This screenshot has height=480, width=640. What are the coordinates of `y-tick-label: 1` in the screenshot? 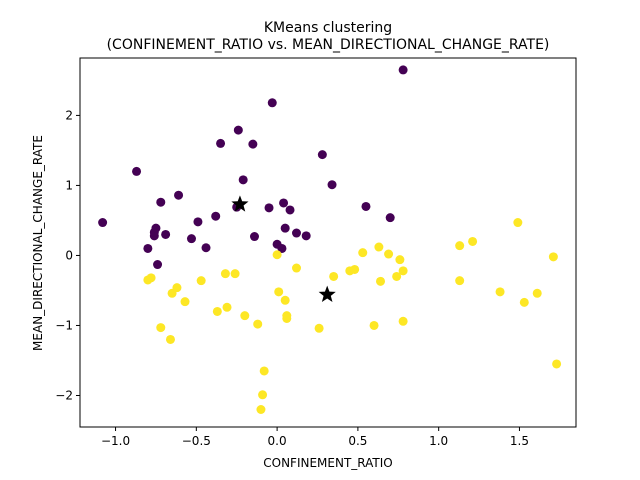 It's located at (69, 185).